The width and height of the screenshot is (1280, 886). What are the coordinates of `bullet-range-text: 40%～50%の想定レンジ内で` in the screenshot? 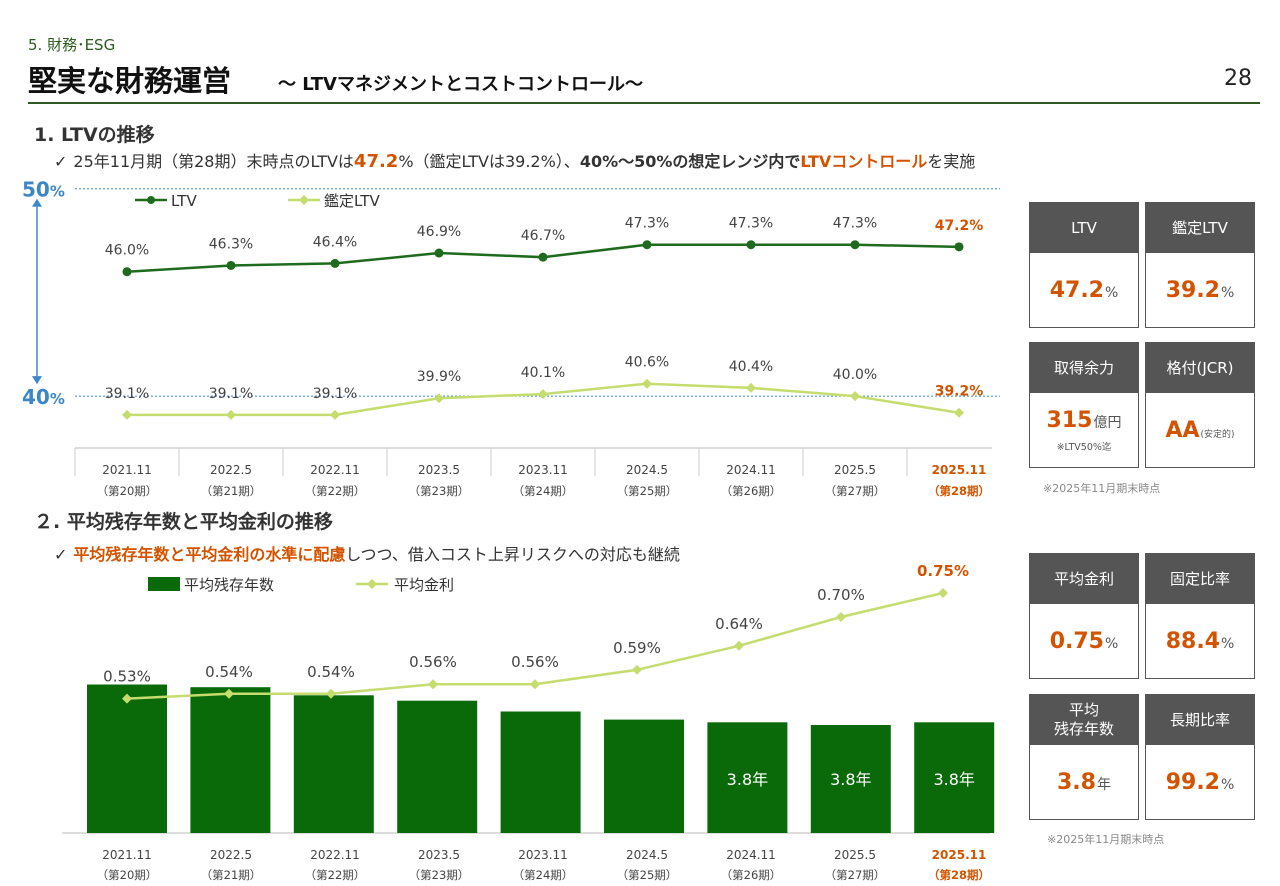 It's located at (690, 161).